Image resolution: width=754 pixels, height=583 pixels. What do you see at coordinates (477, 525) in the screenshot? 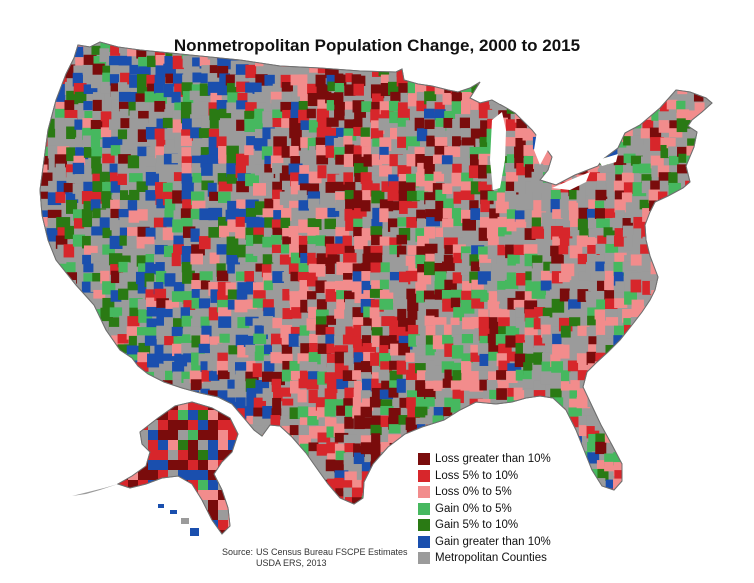
I see `legend-label: Gain 5% to 10%` at bounding box center [477, 525].